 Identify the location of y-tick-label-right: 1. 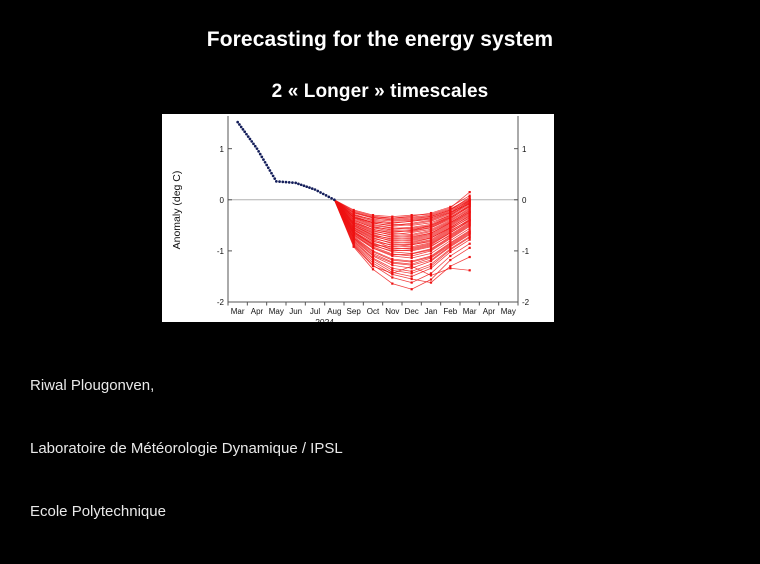
(524, 149).